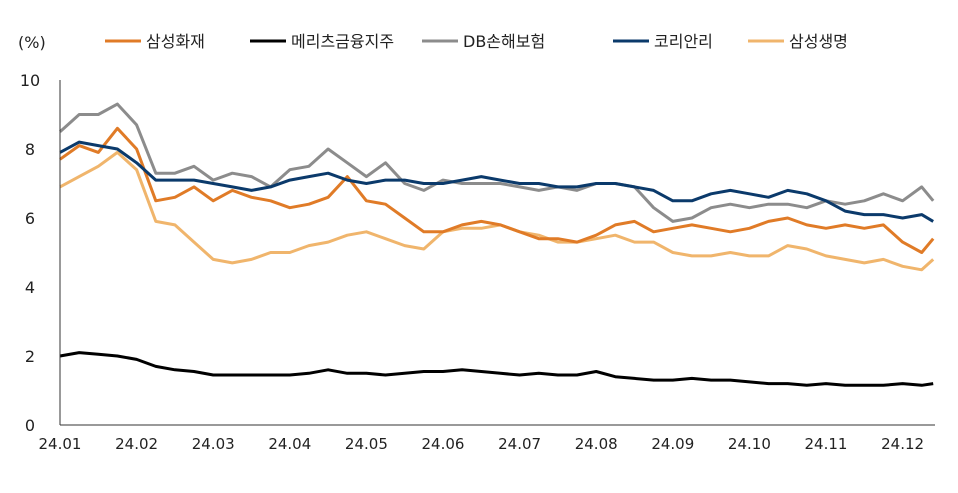 The width and height of the screenshot is (958, 493). Describe the element at coordinates (672, 444) in the screenshot. I see `x-tick-label: 24.09` at that location.